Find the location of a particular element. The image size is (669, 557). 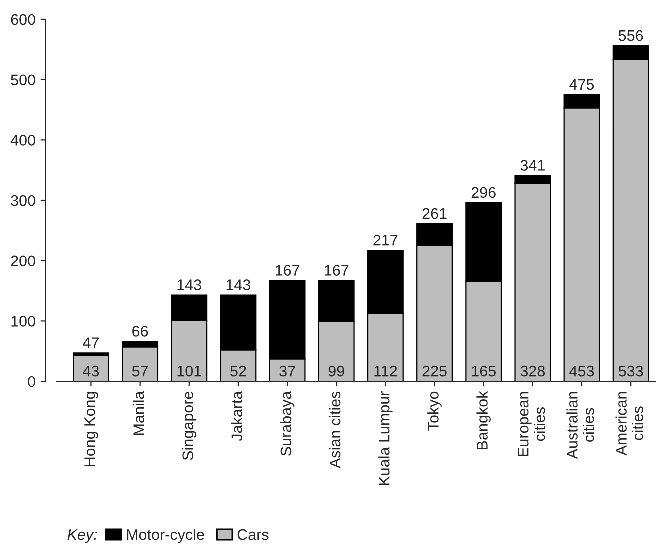

y-tick-label: 400 is located at coordinates (23, 140).